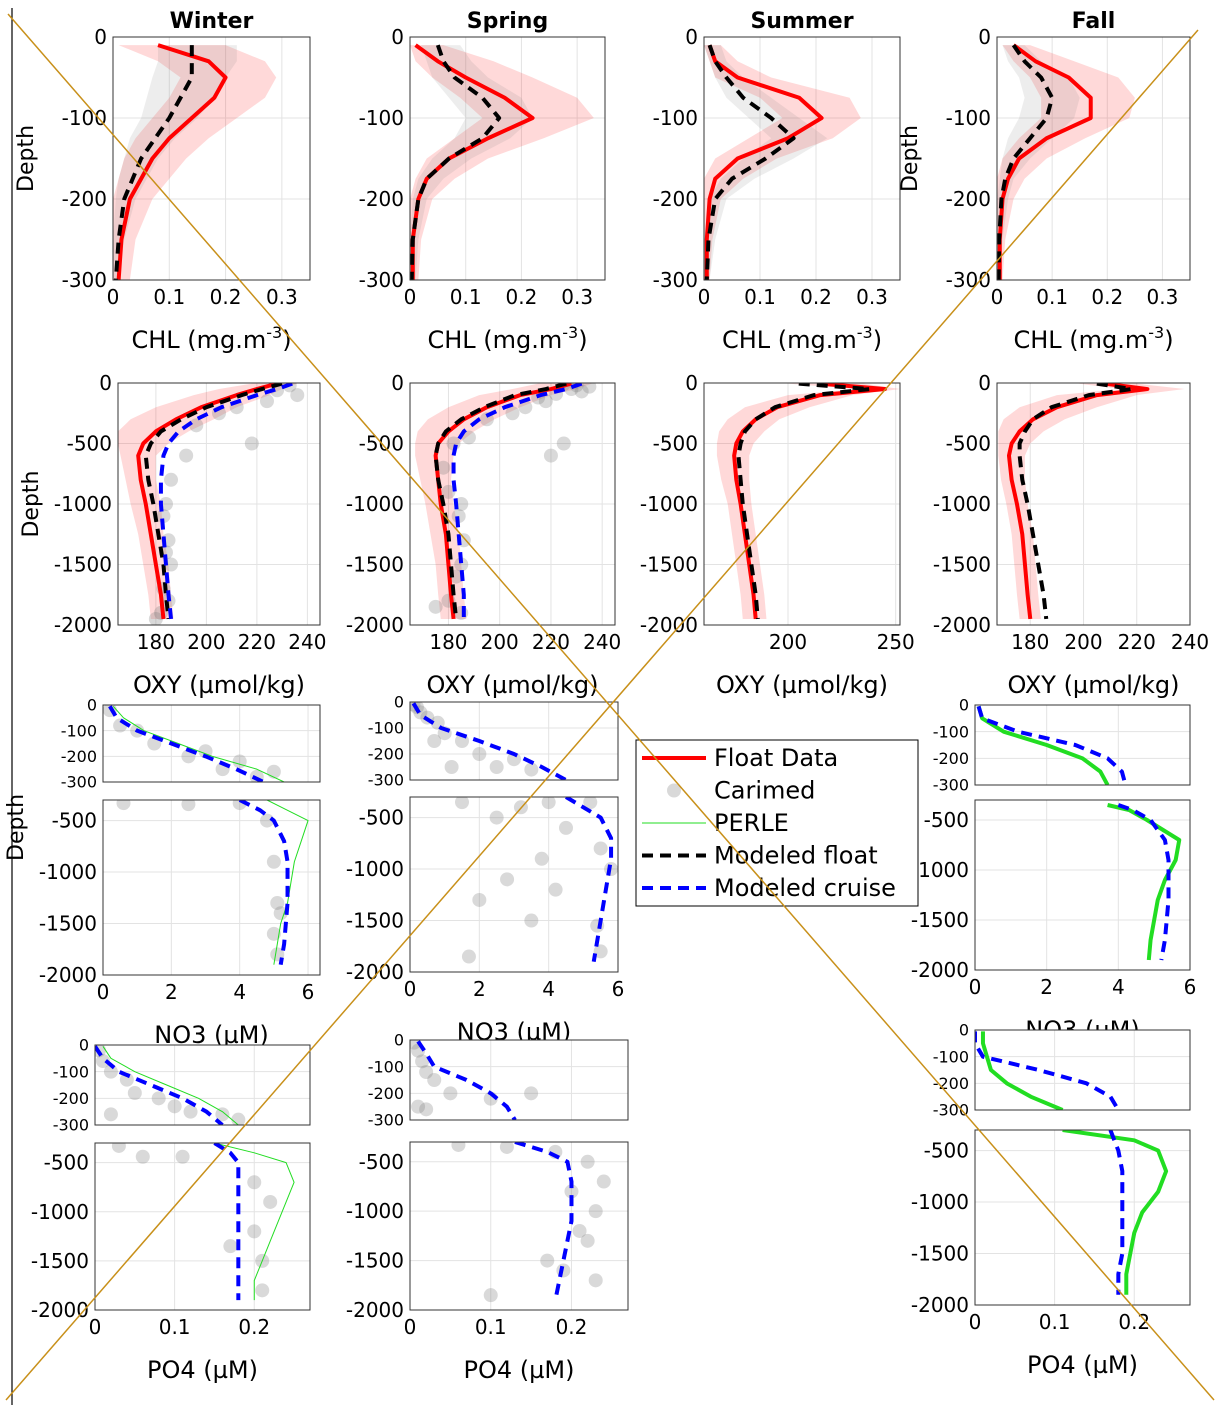  What do you see at coordinates (802, 338) in the screenshot?
I see `x-axis-label: CHL (mg.m-3)` at bounding box center [802, 338].